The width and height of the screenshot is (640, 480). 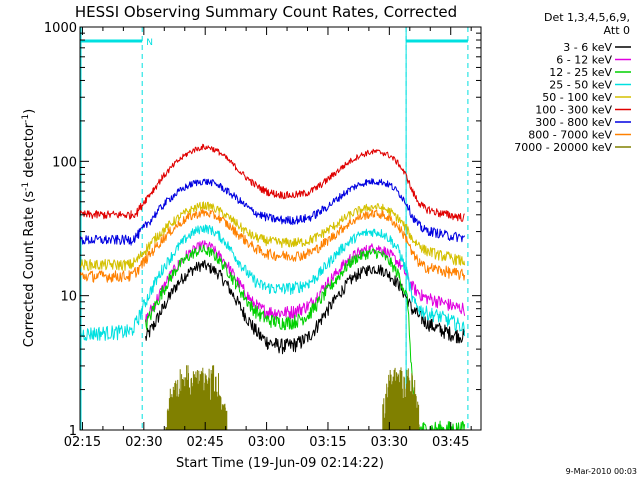 What do you see at coordinates (305, 307) in the screenshot?
I see `series-3-6-kev` at bounding box center [305, 307].